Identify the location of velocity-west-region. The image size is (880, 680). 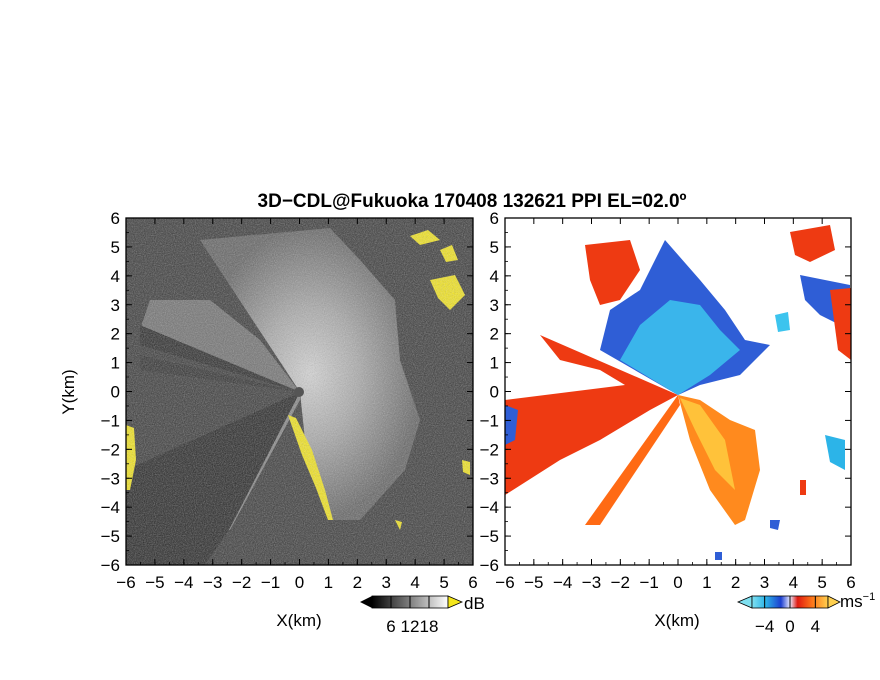
(591, 415).